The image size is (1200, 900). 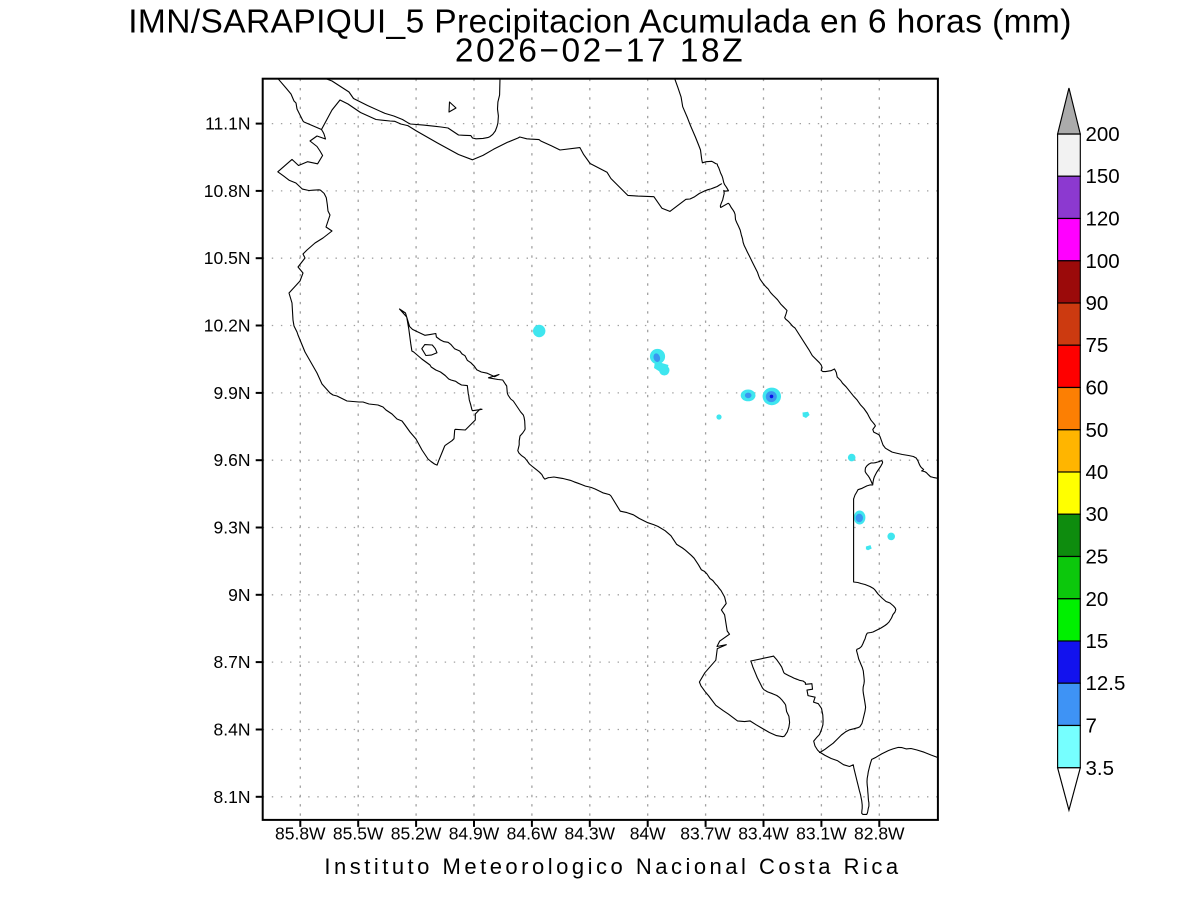 I want to click on svg-text: 8.4N, so click(x=232, y=730).